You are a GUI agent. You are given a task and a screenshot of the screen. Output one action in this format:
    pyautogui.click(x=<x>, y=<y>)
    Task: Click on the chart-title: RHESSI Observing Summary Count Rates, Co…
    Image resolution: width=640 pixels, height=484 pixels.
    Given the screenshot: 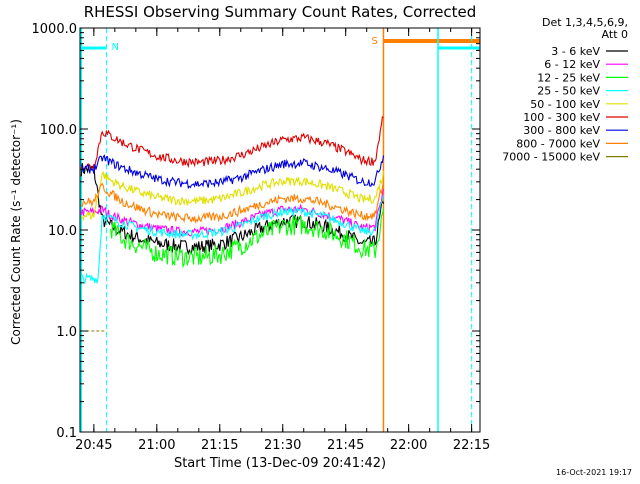 What is the action you would take?
    pyautogui.click(x=280, y=12)
    